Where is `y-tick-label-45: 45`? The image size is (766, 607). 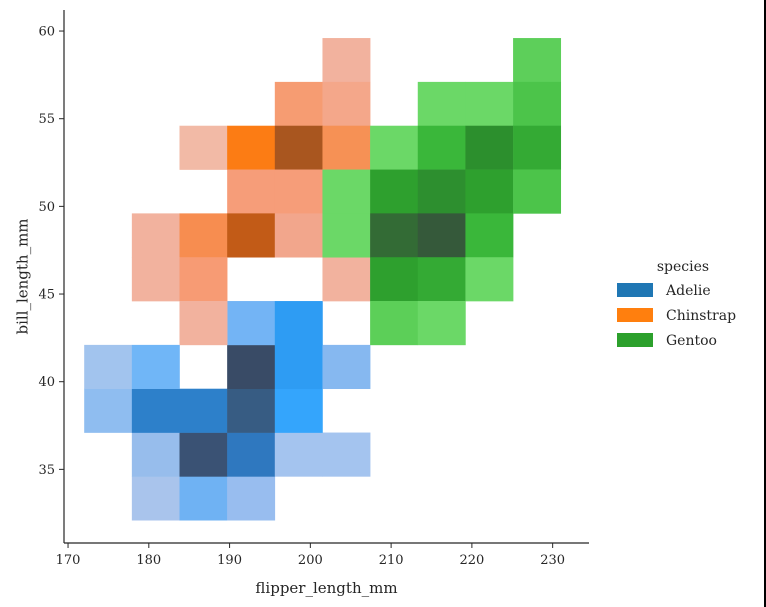
y-tick-label-45: 45 is located at coordinates (46, 295).